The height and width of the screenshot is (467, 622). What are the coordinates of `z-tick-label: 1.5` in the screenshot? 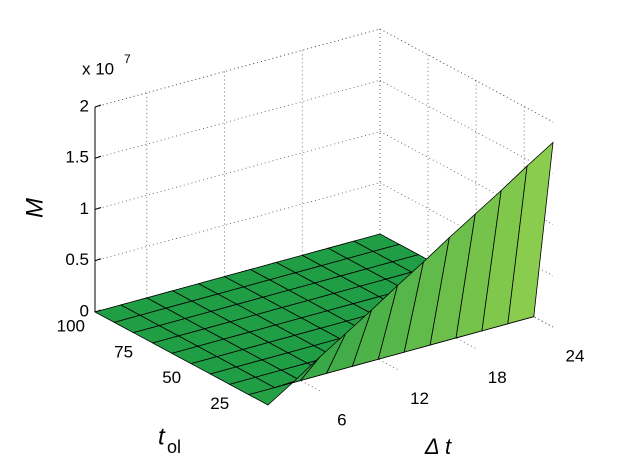 It's located at (77, 157).